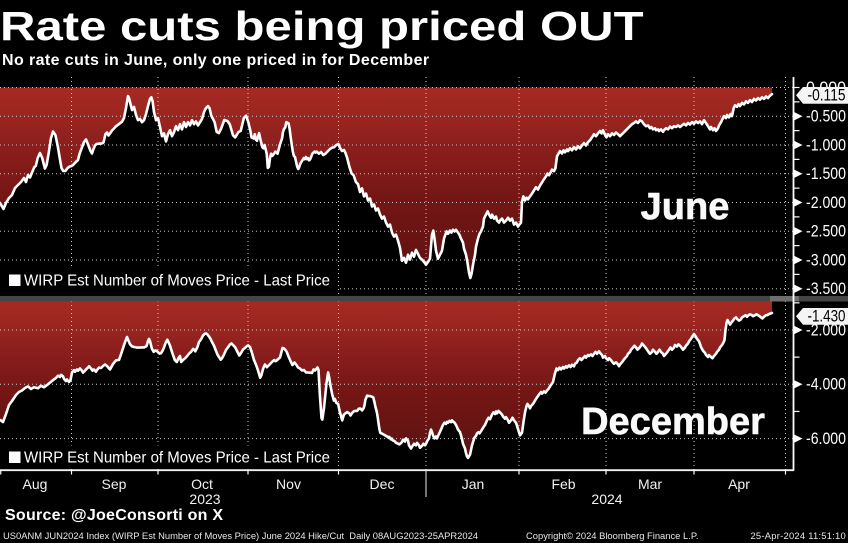 This screenshot has width=848, height=543. I want to click on svg-text: 2023, so click(204, 499).